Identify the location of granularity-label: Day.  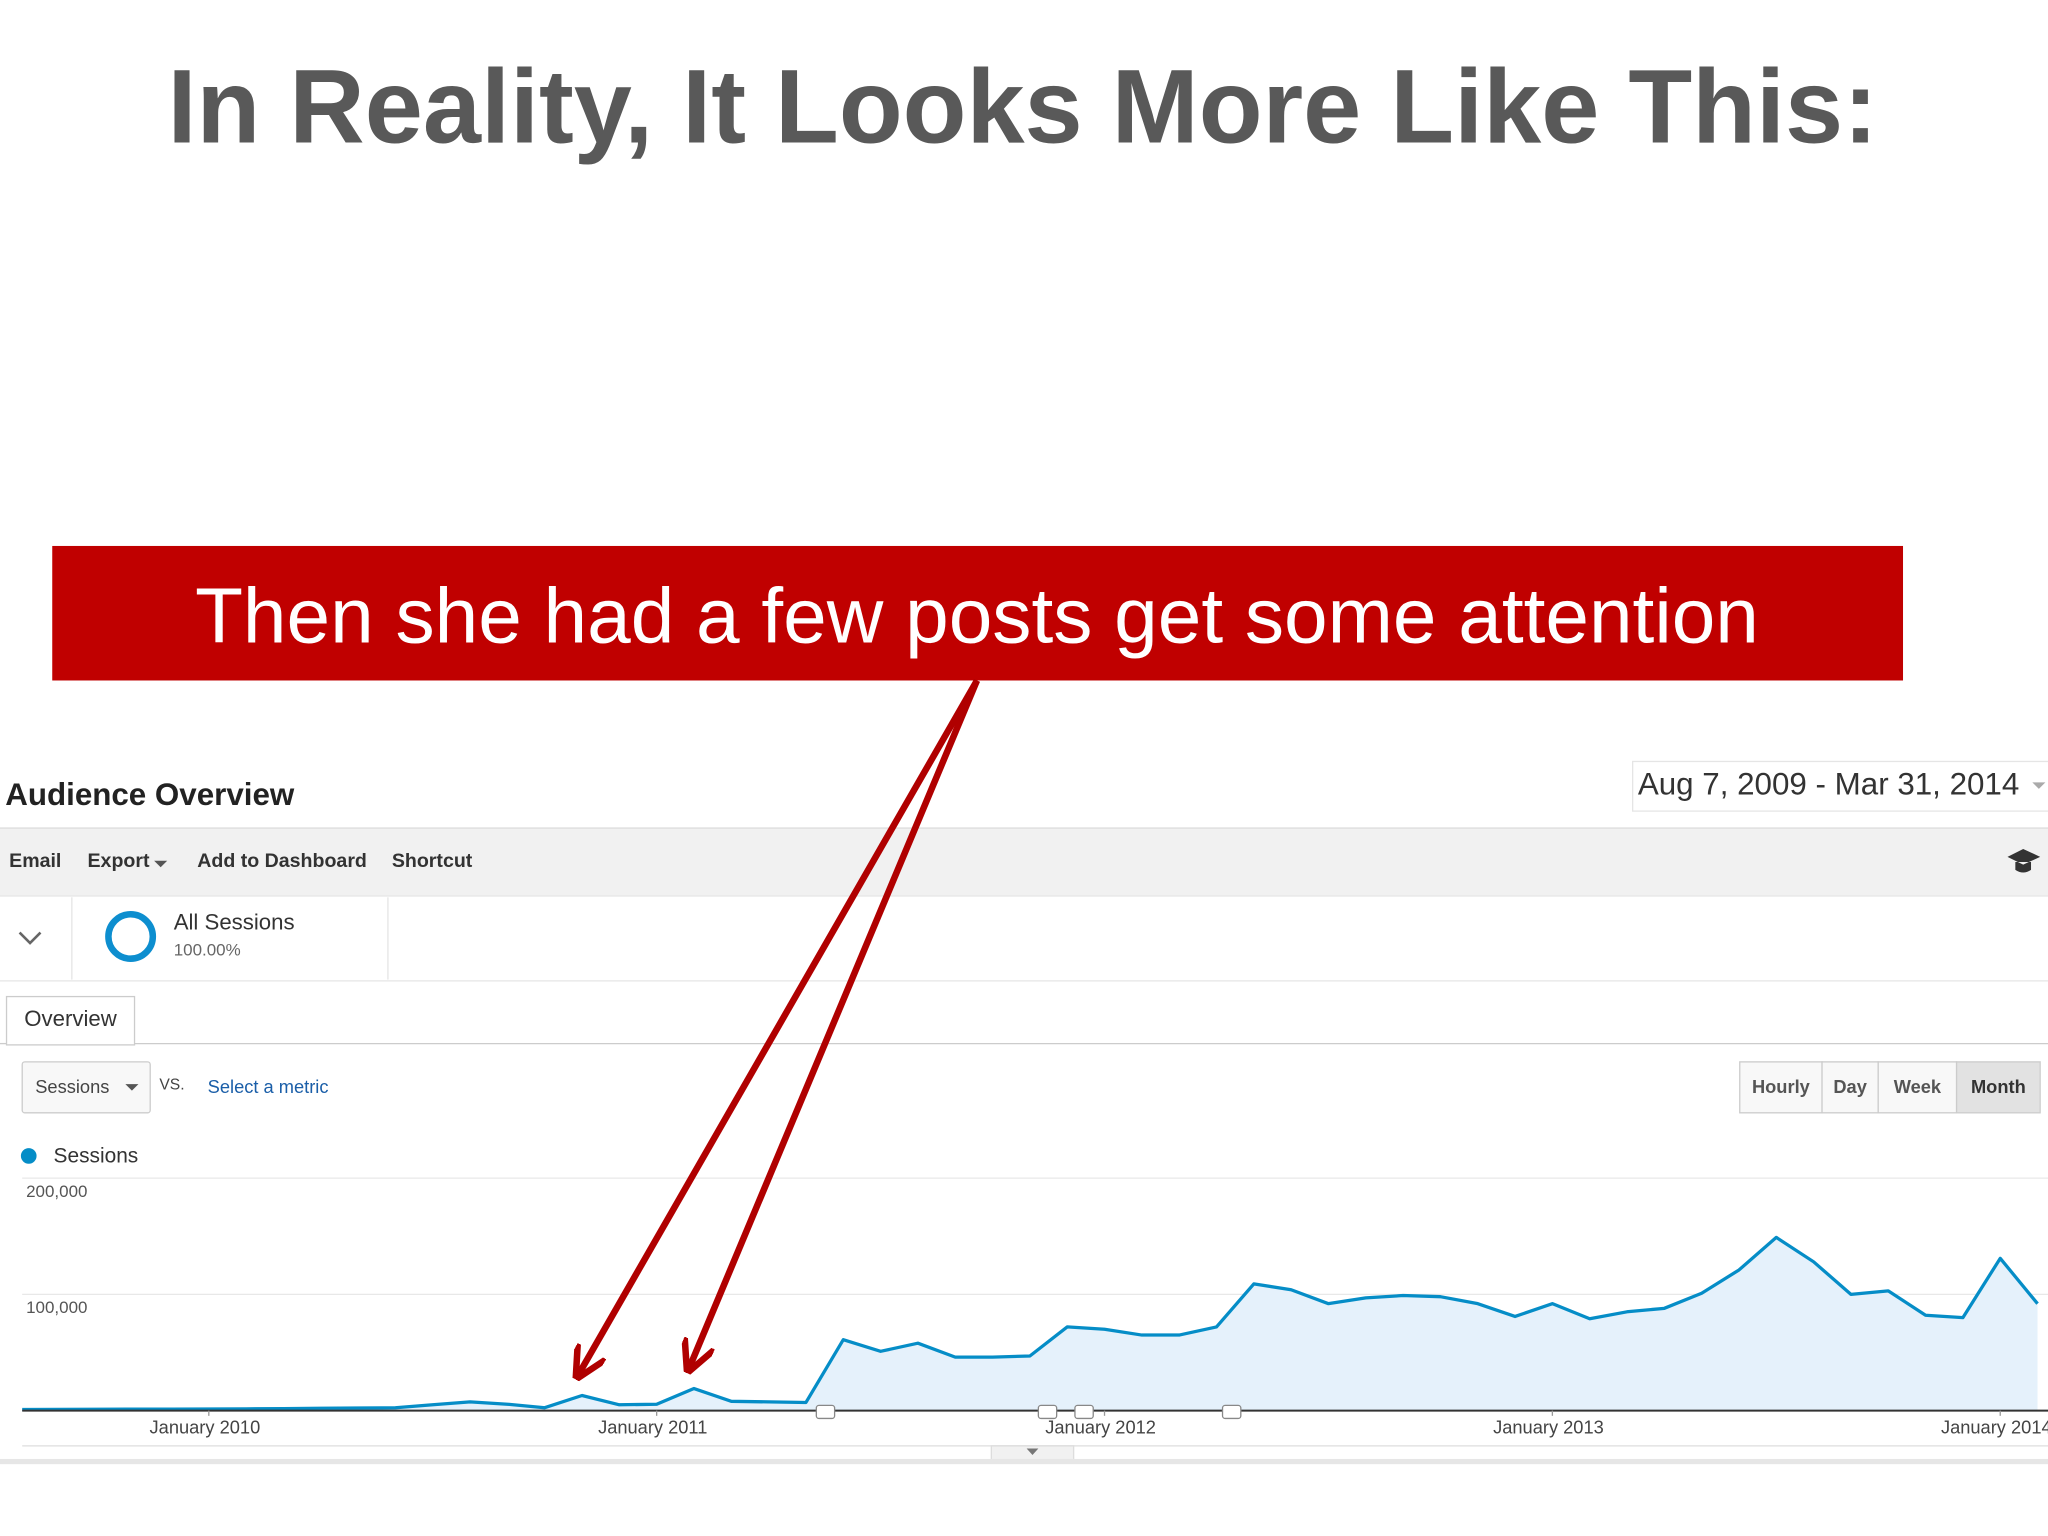
(1850, 1086).